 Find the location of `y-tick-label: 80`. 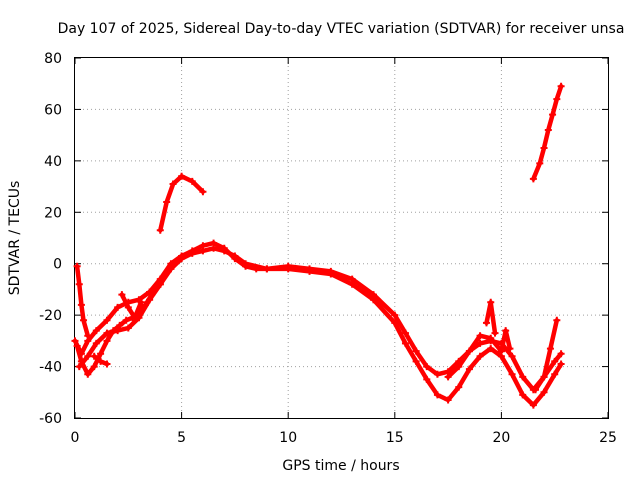

y-tick-label: 80 is located at coordinates (53, 59).